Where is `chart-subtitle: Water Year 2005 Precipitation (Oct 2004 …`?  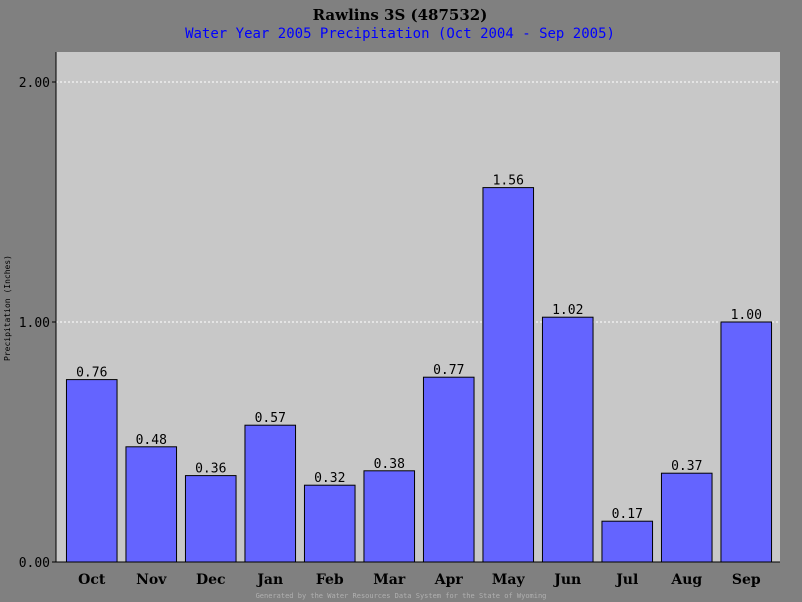
chart-subtitle: Water Year 2005 Precipitation (Oct 2004 … is located at coordinates (400, 34).